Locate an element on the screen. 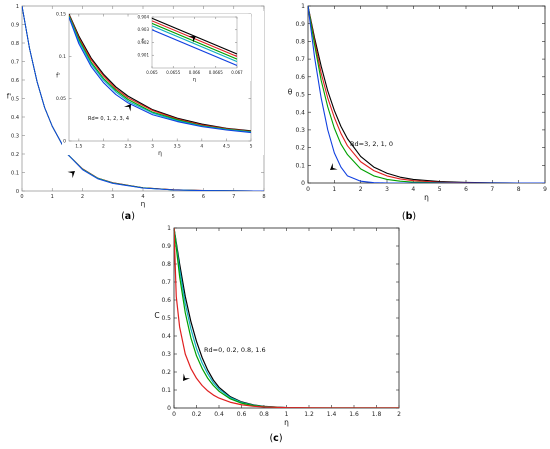 This screenshot has width=550, height=449. panel-a-inset-xtick-label: 3 is located at coordinates (152, 147).